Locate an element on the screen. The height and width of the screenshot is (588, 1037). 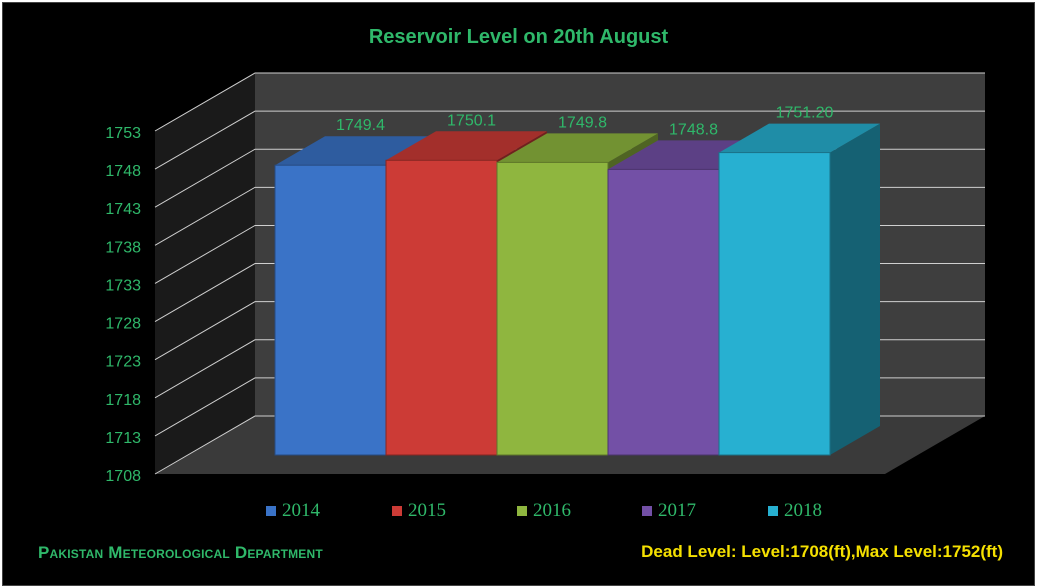
y-tick-label: 1733 is located at coordinates (123, 285).